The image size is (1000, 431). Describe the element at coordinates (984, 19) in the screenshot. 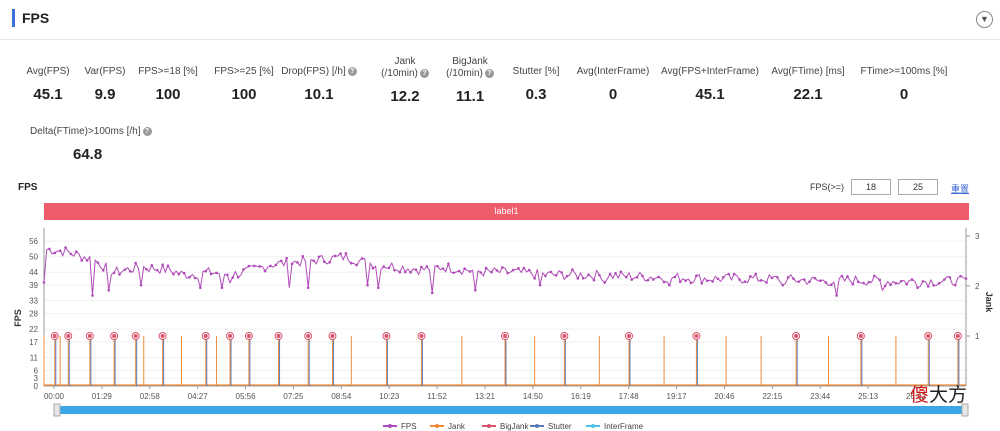

I see `collapse-toggle-icon: ▼` at that location.